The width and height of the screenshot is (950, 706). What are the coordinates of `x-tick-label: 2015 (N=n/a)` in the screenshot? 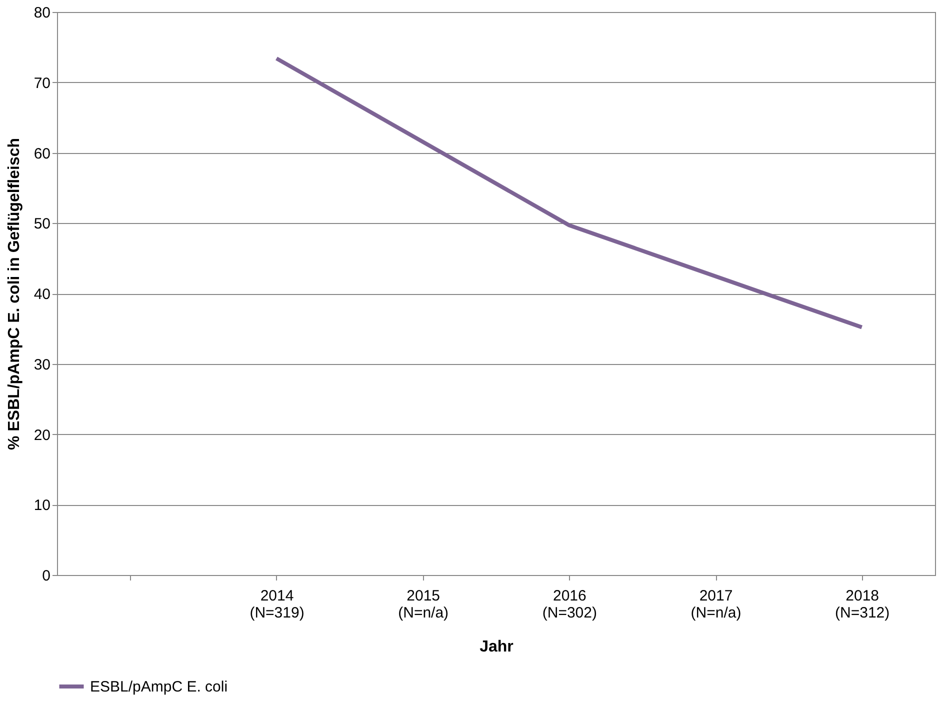 It's located at (423, 605).